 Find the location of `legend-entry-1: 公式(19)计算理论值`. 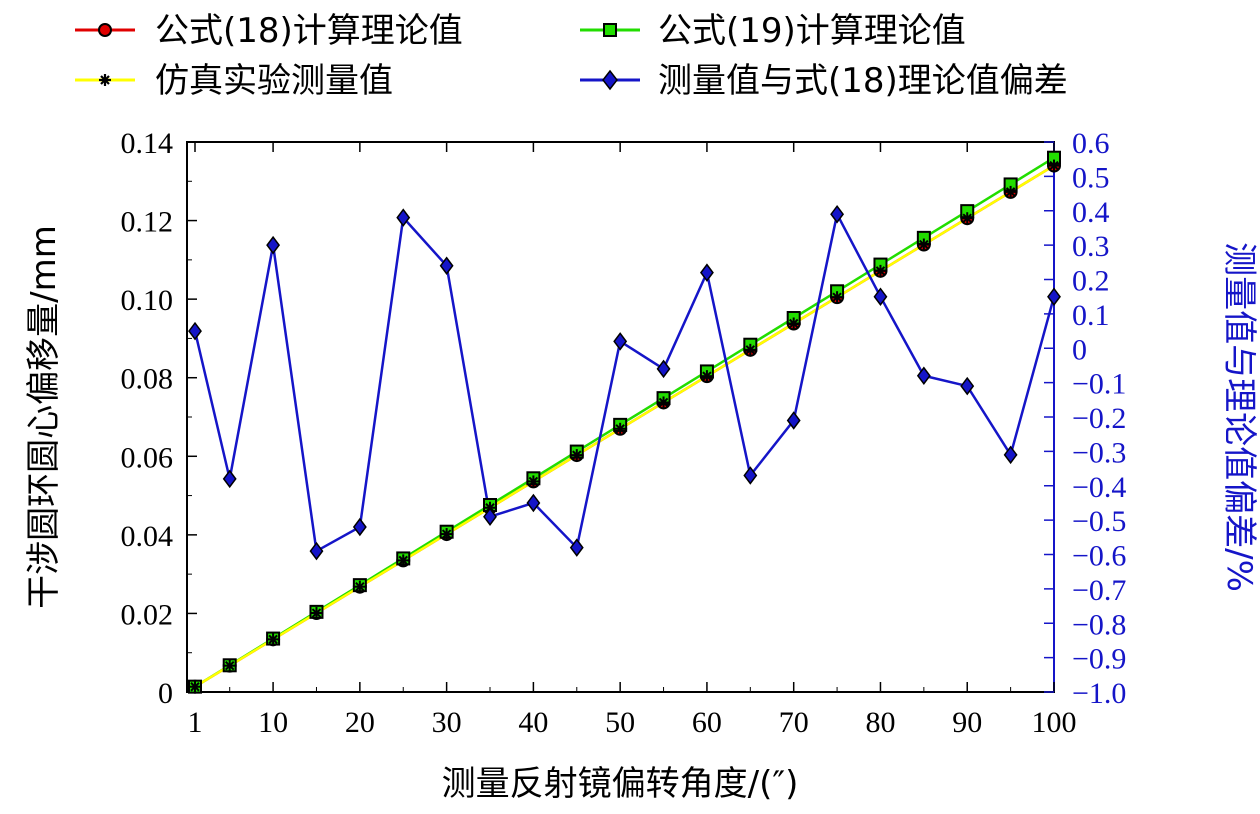

legend-entry-1: 公式(19)计算理论值 is located at coordinates (773, 31).